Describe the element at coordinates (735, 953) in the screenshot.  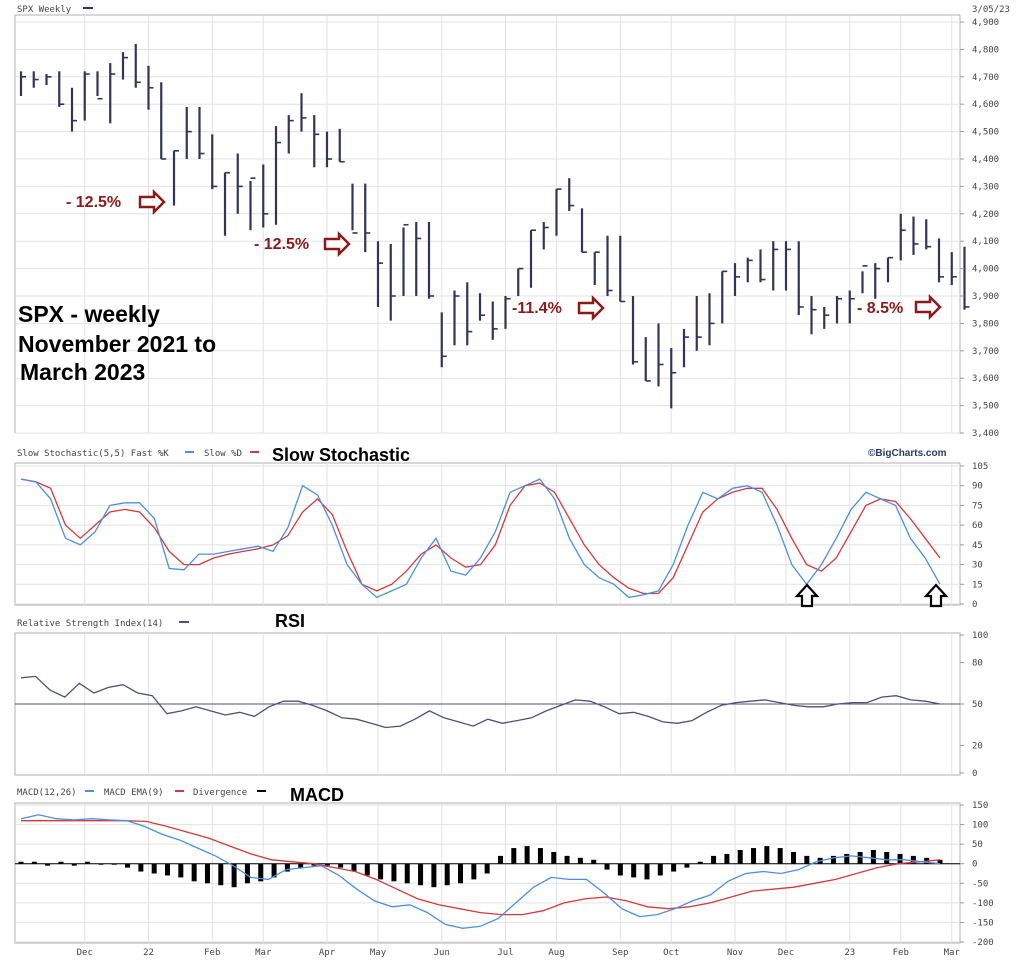
I see `x-tick-label: Nov` at that location.